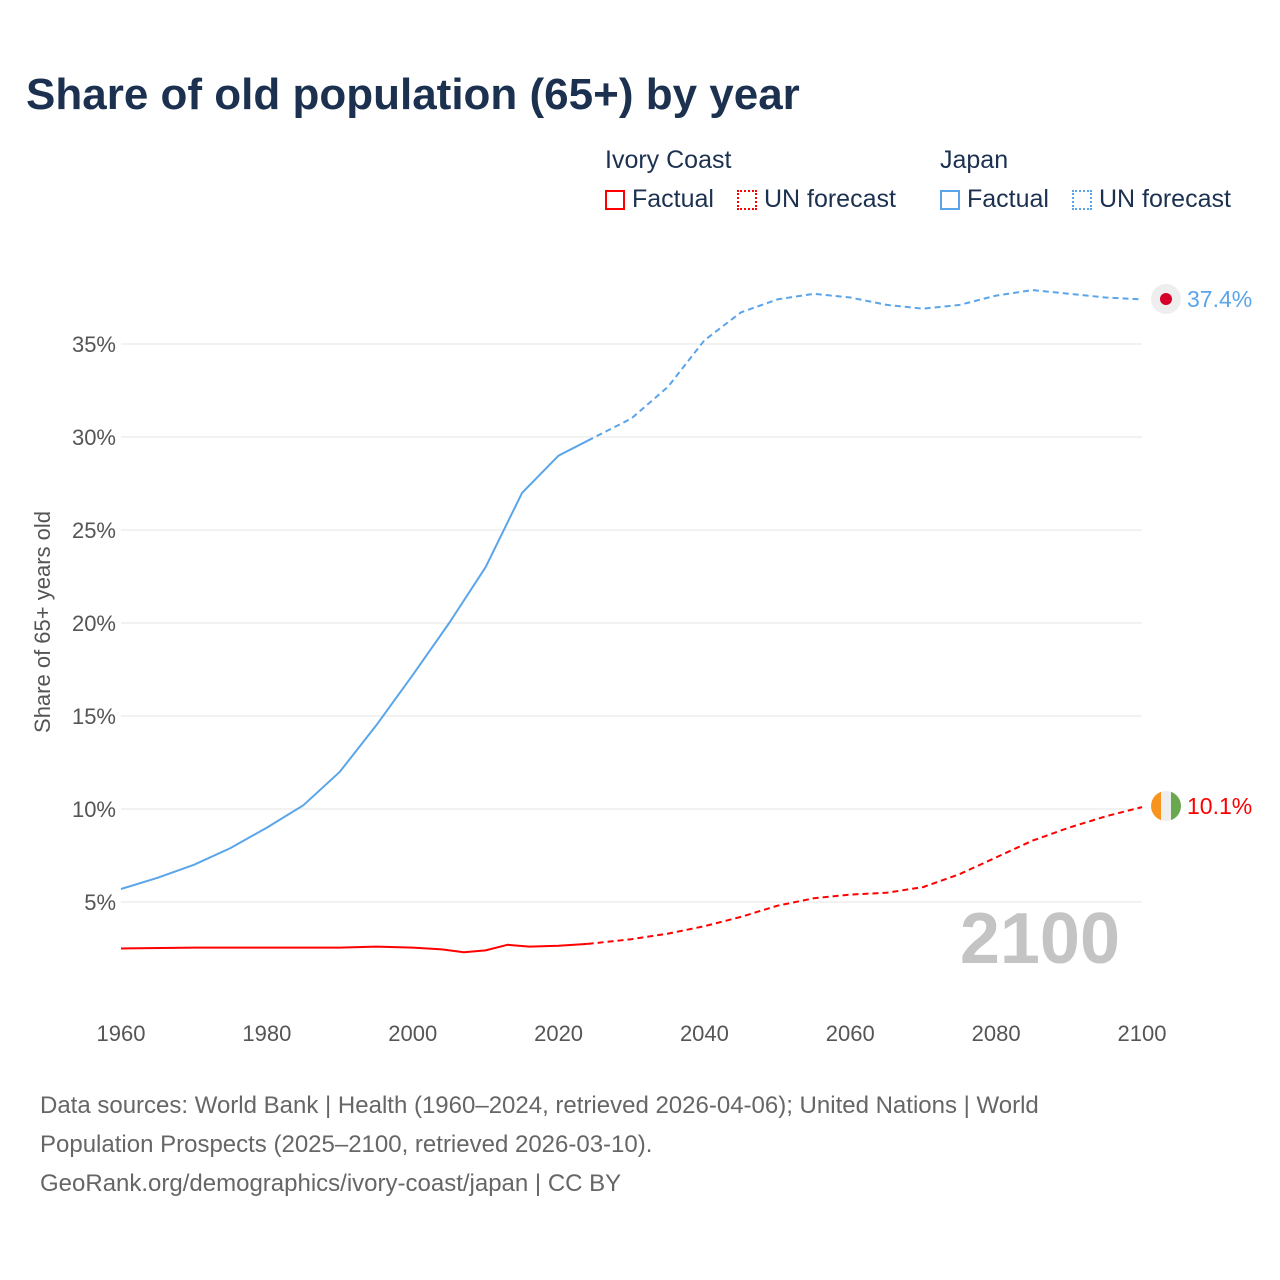 Image resolution: width=1280 pixels, height=1280 pixels. I want to click on legend-group-name: Ivory Coast, so click(668, 160).